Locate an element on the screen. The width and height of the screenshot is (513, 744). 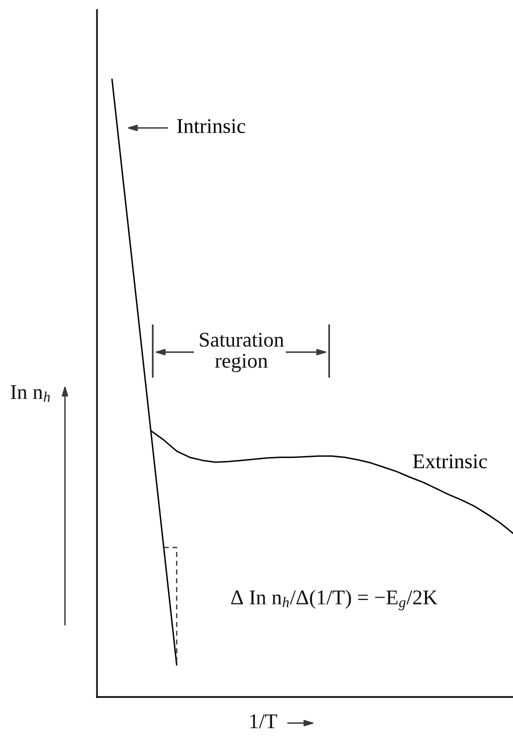
annotation: Δ In n$_{h}$/Δ(1/T) = −E$_{g}$/2K is located at coordinates (334, 600).